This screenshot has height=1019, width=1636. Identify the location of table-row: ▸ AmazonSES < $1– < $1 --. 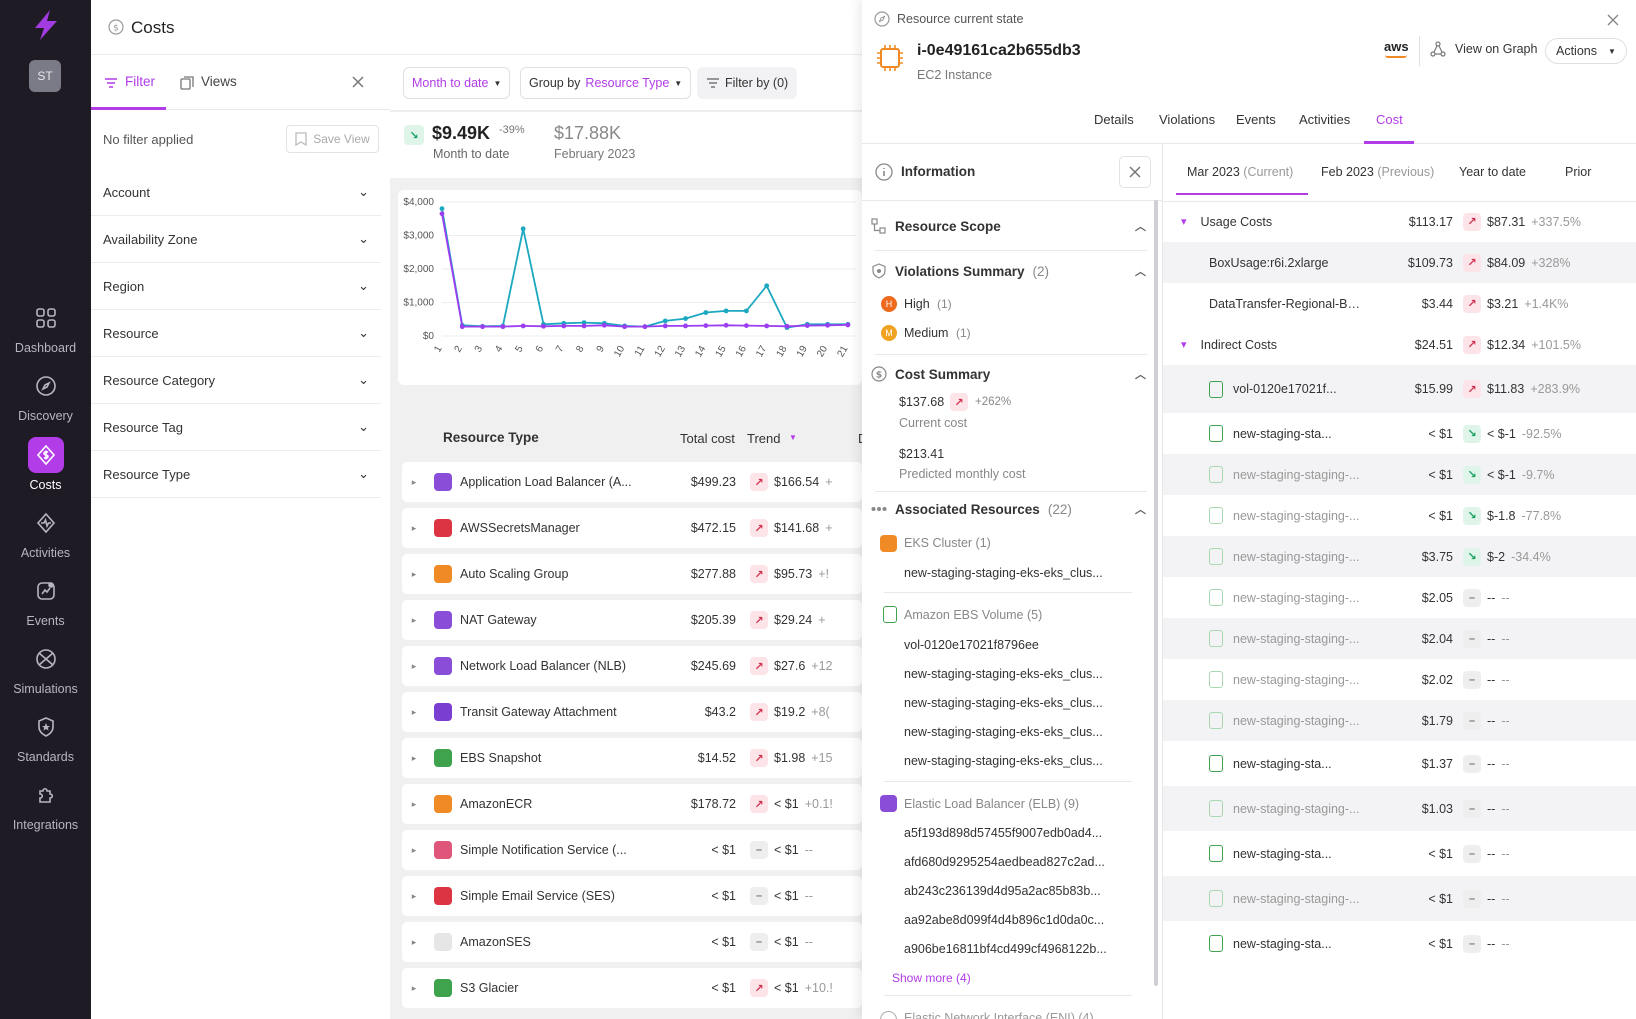
(632, 942).